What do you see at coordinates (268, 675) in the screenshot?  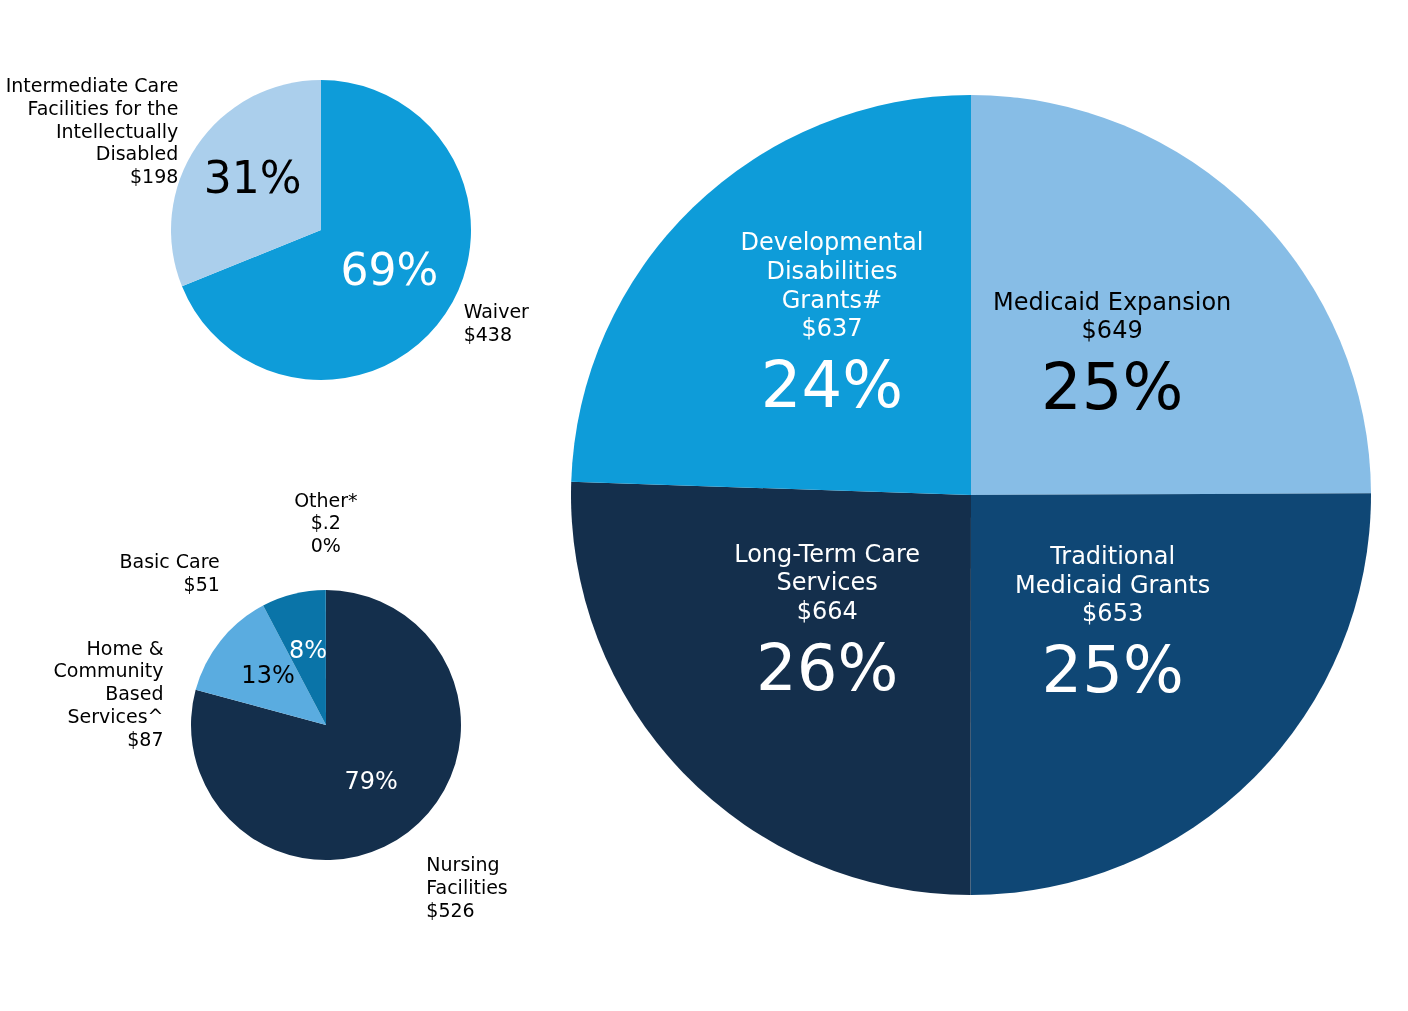 I see `text: 13%` at bounding box center [268, 675].